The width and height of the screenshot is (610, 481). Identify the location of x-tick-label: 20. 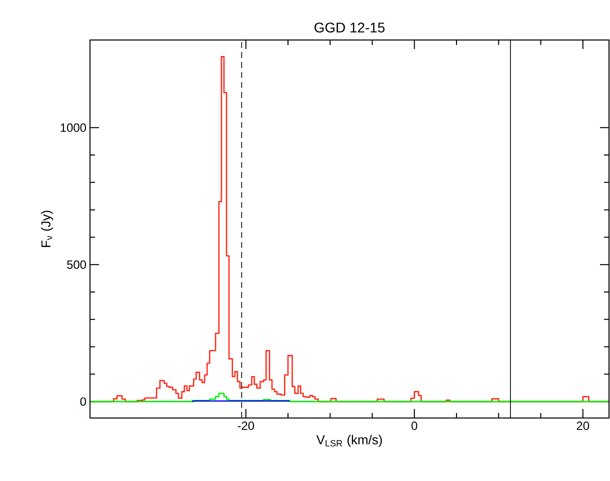
(583, 426).